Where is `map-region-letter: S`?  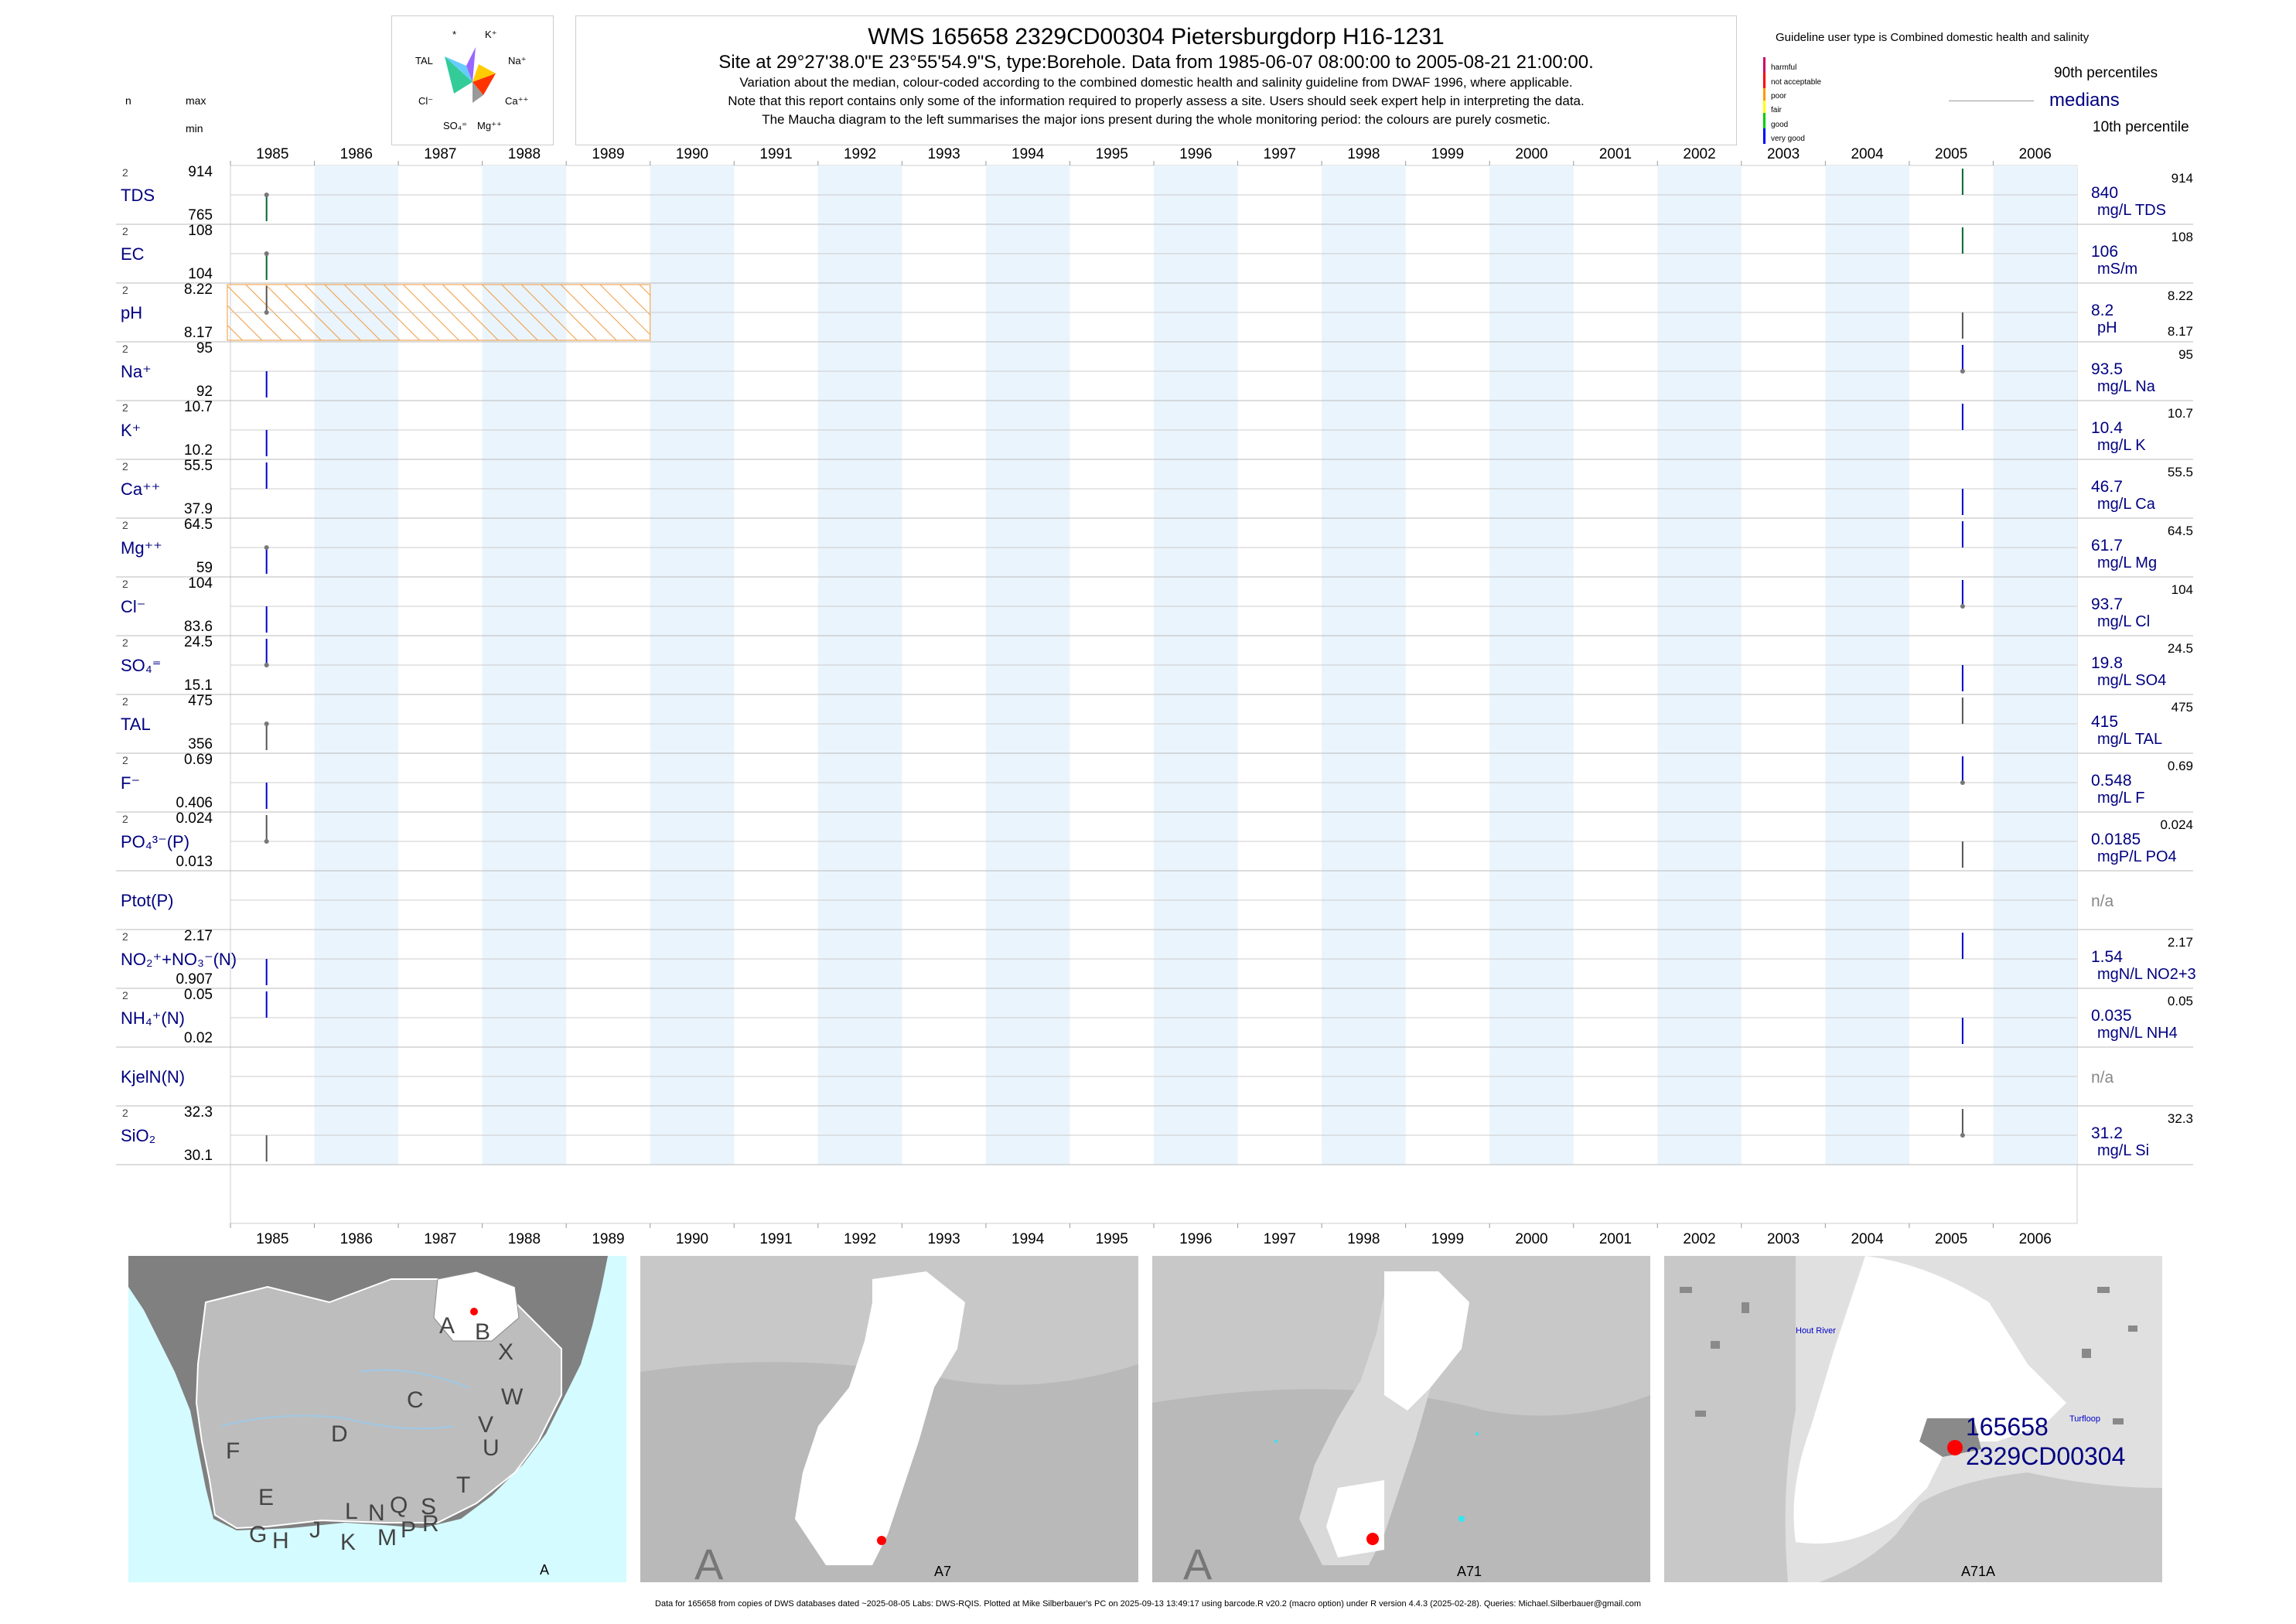
map-region-letter: S is located at coordinates (428, 1507).